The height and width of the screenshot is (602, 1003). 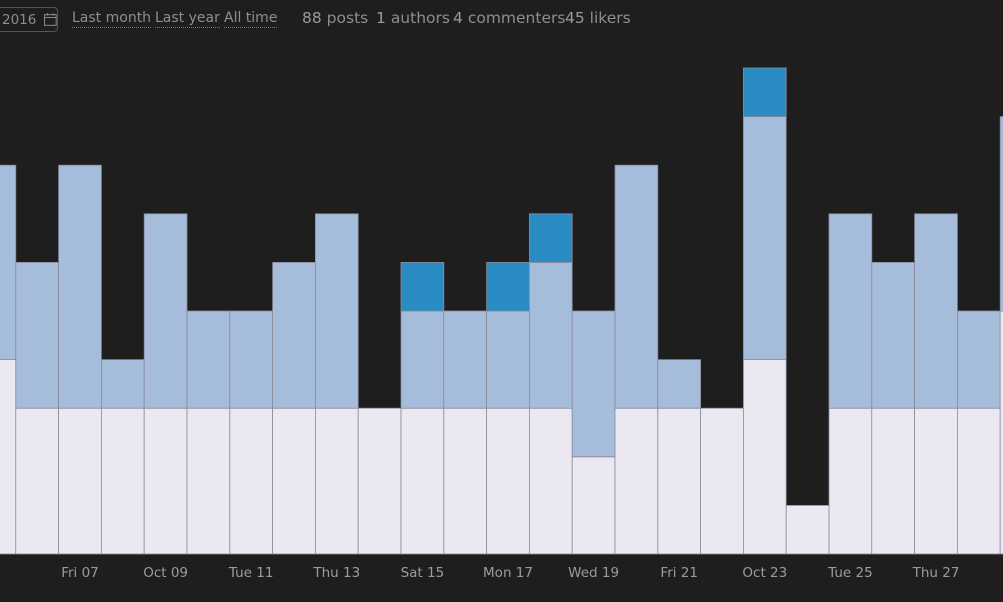 I want to click on stat-commenters-value: 4, so click(x=458, y=18).